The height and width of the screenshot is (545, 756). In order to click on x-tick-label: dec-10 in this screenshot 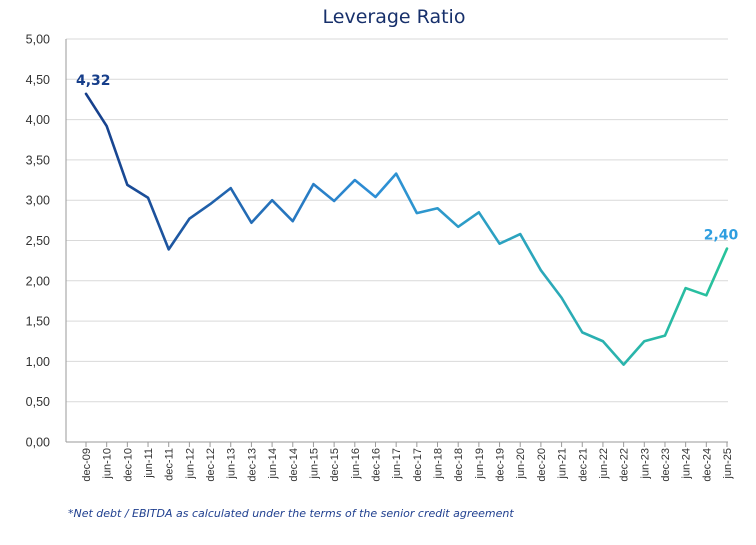, I will do `click(128, 465)`.